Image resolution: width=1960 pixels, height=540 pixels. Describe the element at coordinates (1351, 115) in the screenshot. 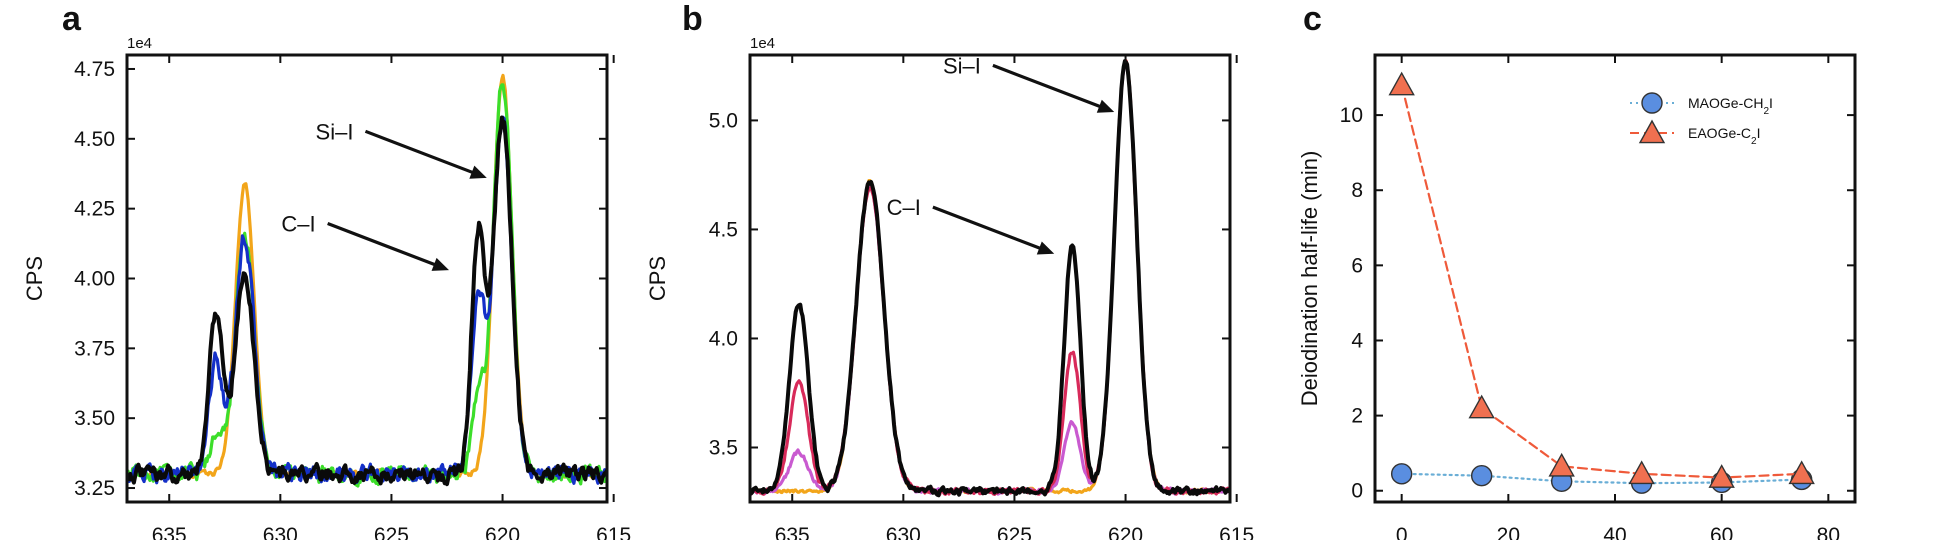

I see `y-tick-label: 10` at that location.